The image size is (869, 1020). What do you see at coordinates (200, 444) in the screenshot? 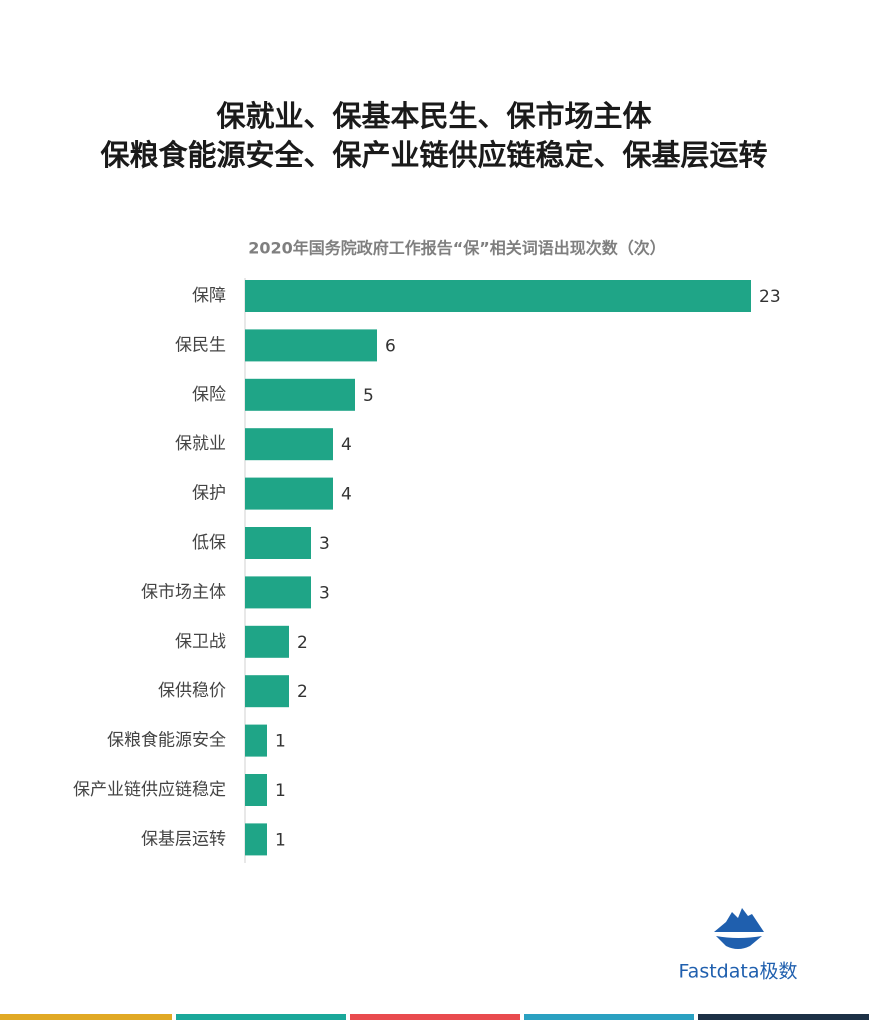
I see `y-tick-label: 保就业` at bounding box center [200, 444].